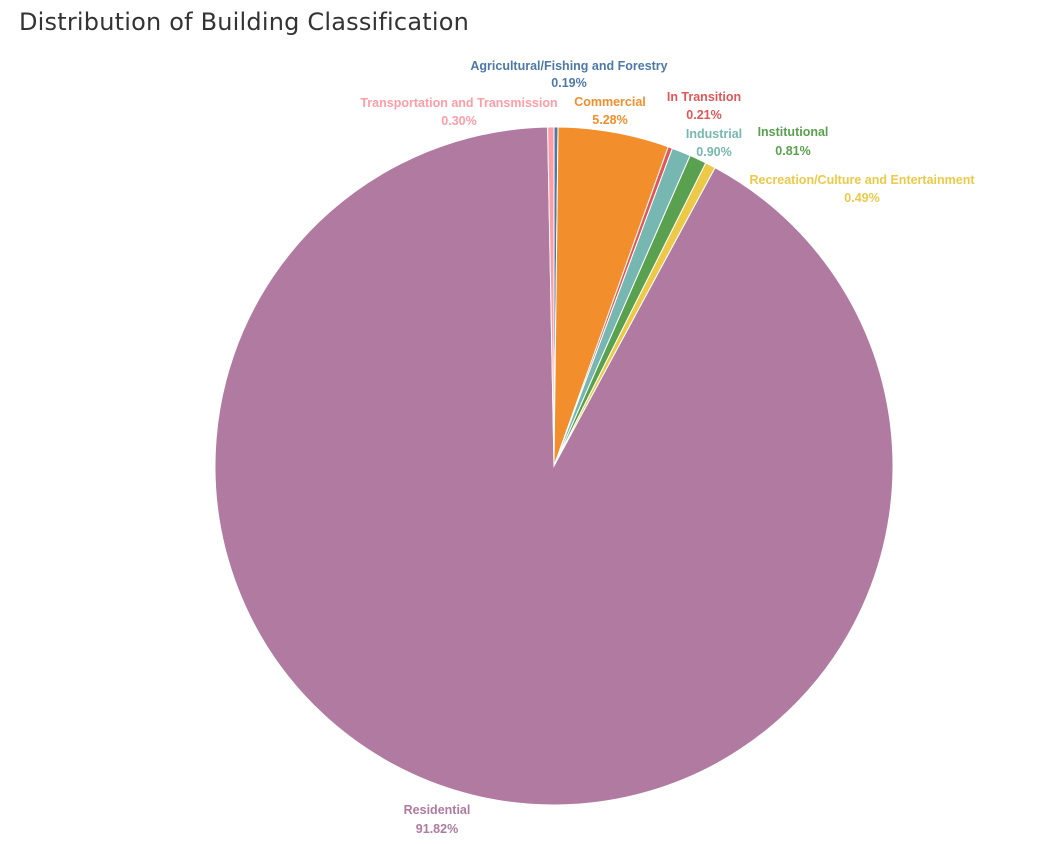 The height and width of the screenshot is (844, 1038). I want to click on label-value-commercial: 5.28%, so click(609, 120).